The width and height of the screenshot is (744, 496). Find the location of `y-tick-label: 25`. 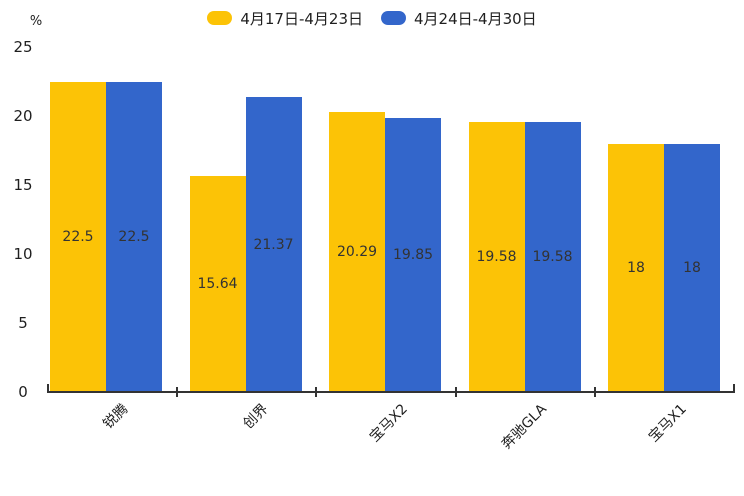

y-tick-label: 25 is located at coordinates (23, 47).